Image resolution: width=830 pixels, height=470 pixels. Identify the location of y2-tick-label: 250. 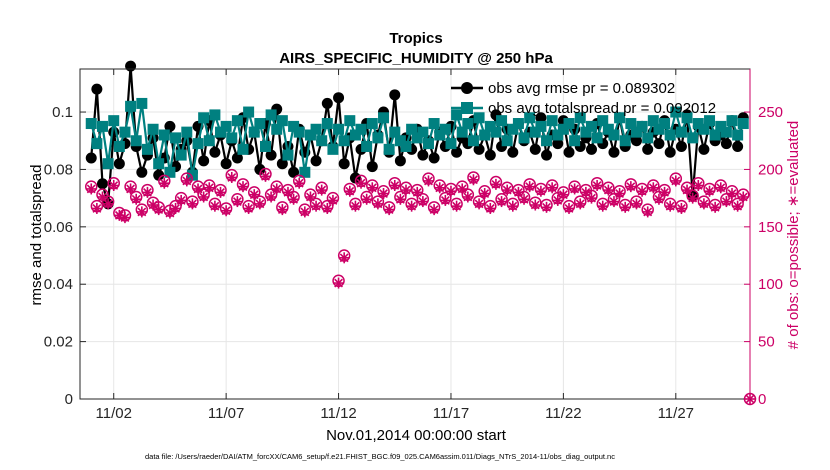
(770, 112).